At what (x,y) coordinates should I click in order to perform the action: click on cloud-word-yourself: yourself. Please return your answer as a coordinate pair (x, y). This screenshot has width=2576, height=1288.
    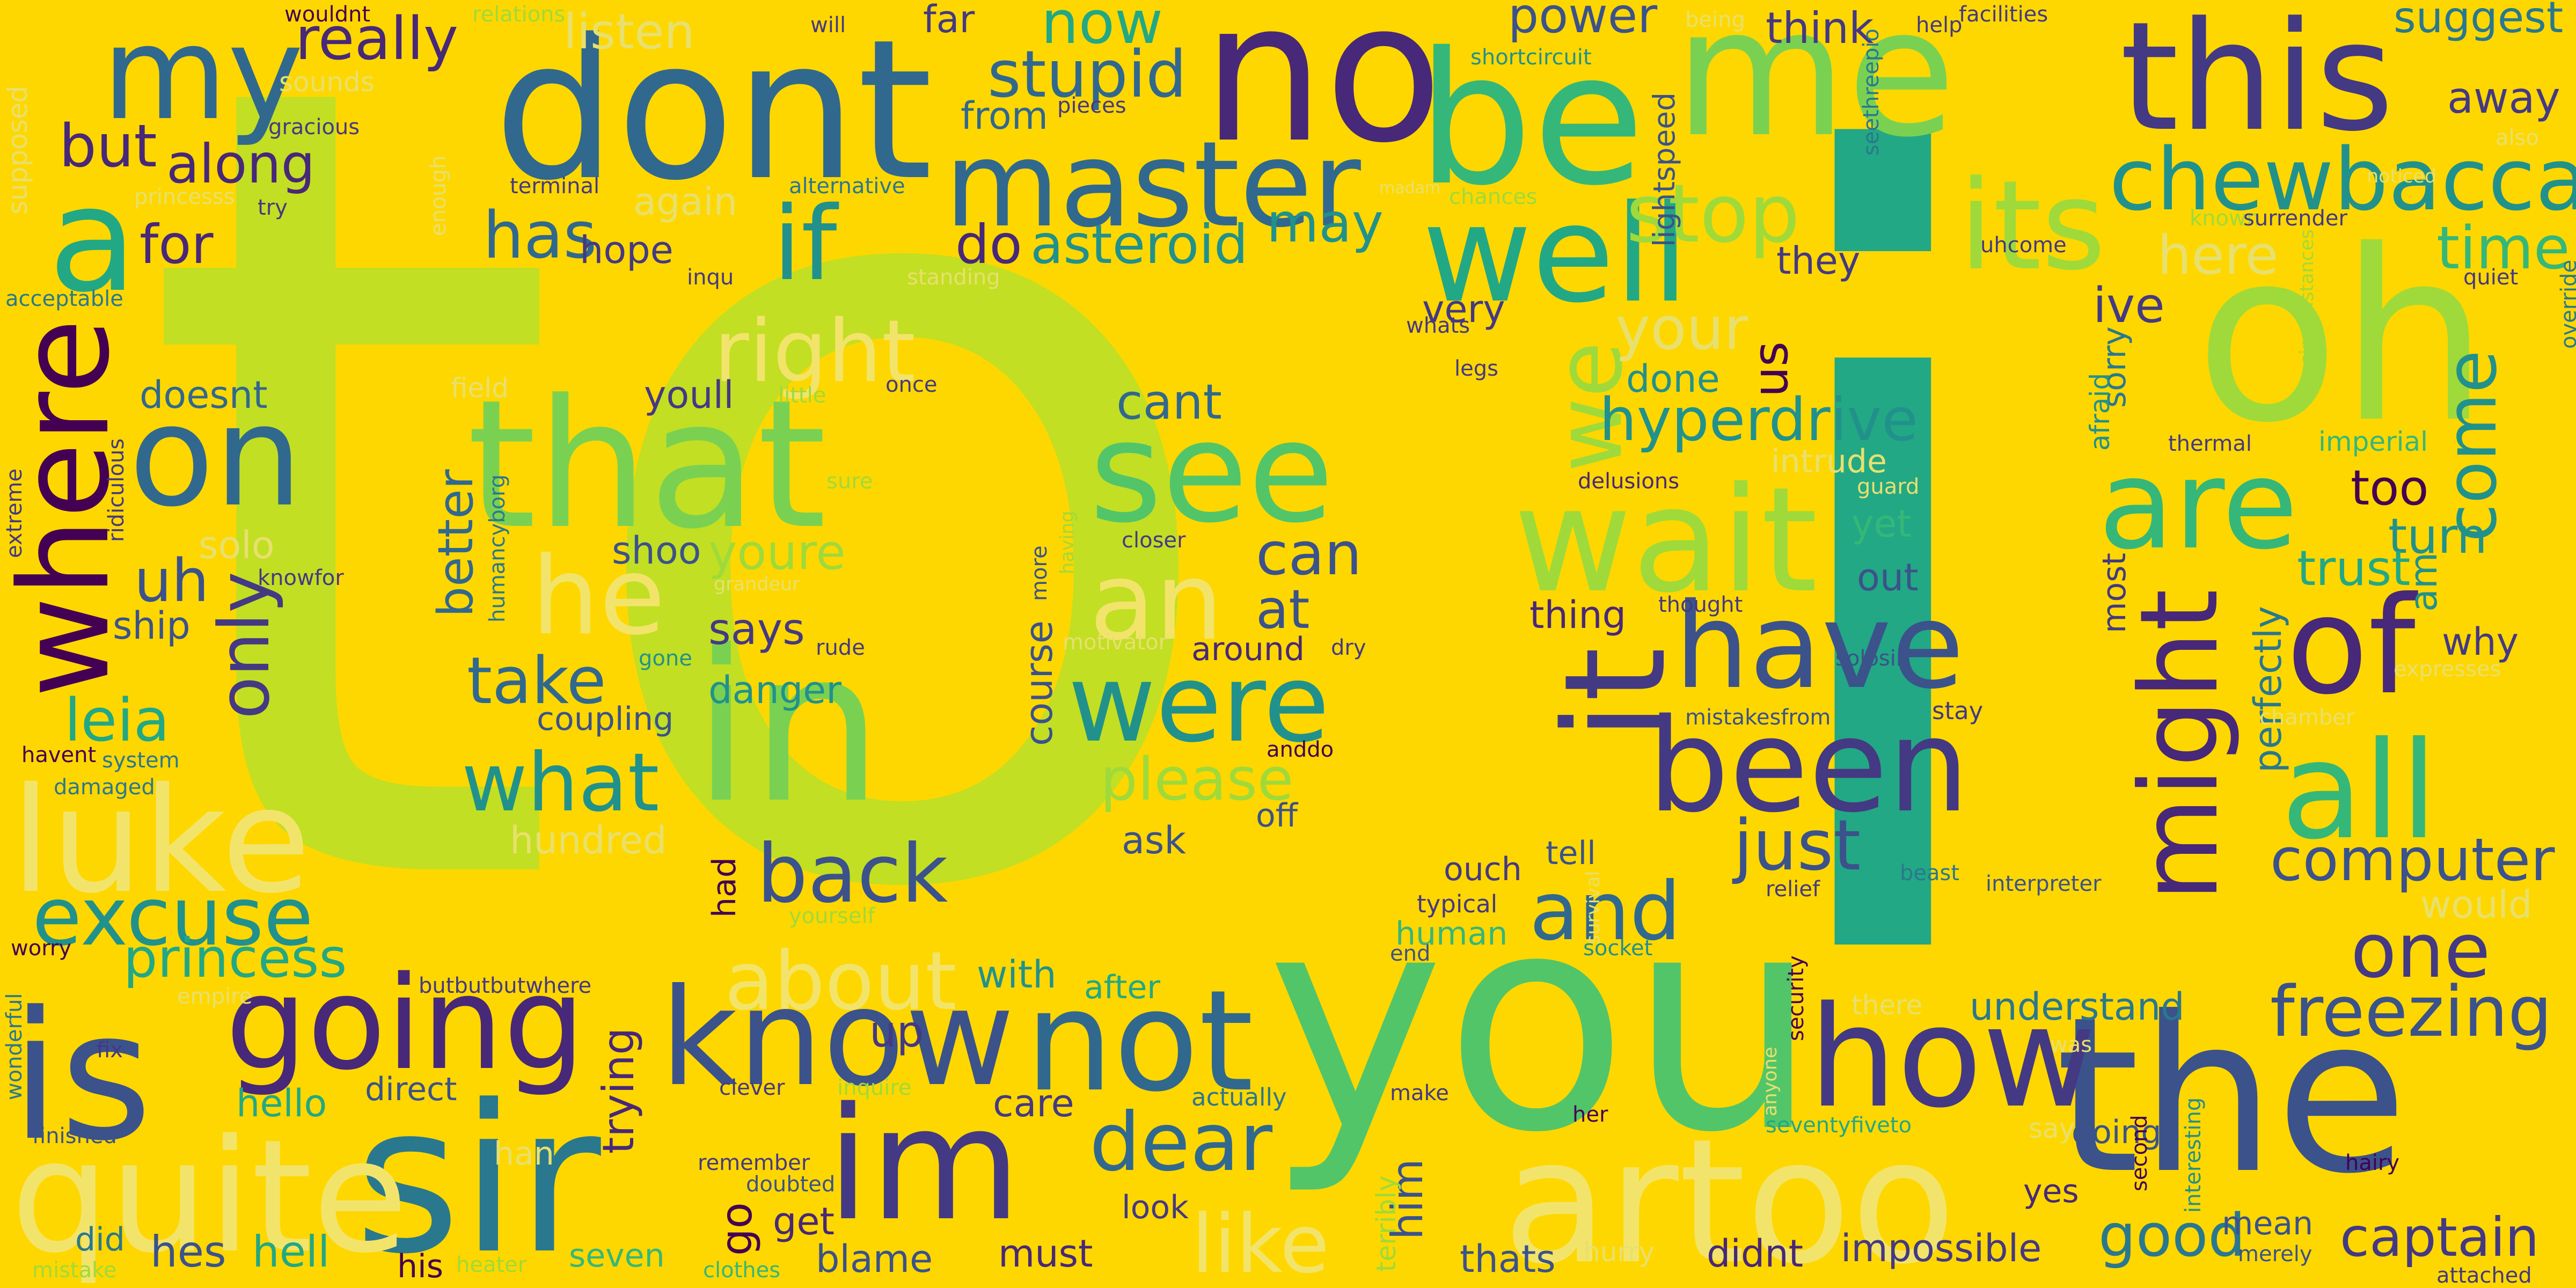
    Looking at the image, I should click on (832, 916).